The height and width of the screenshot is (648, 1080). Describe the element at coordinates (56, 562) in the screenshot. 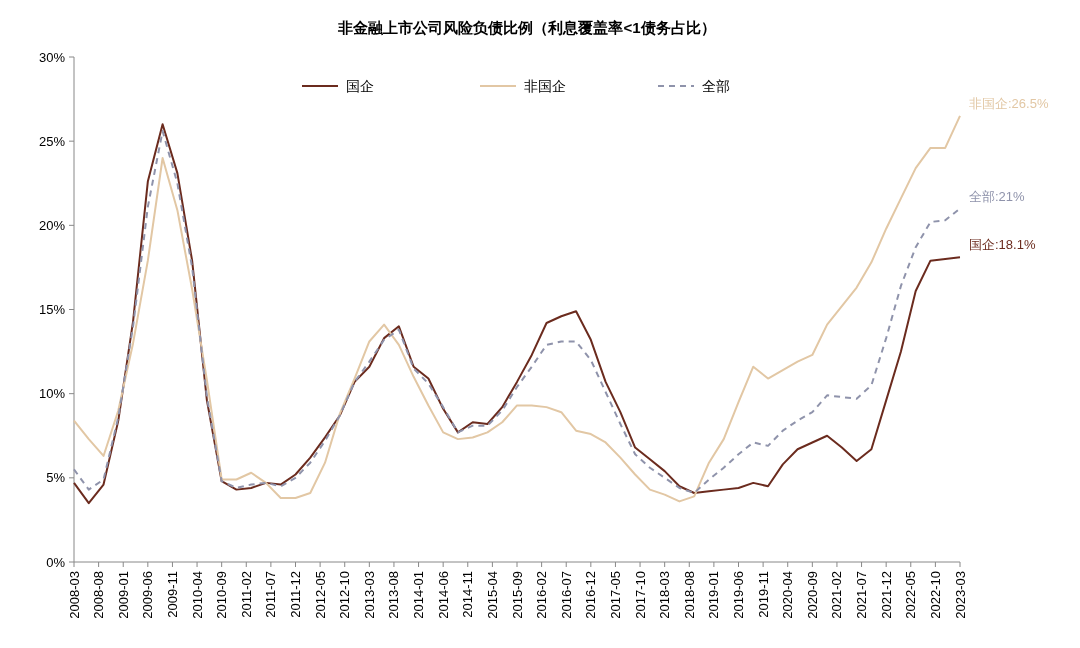

I see `y-tick-label: 0%` at that location.